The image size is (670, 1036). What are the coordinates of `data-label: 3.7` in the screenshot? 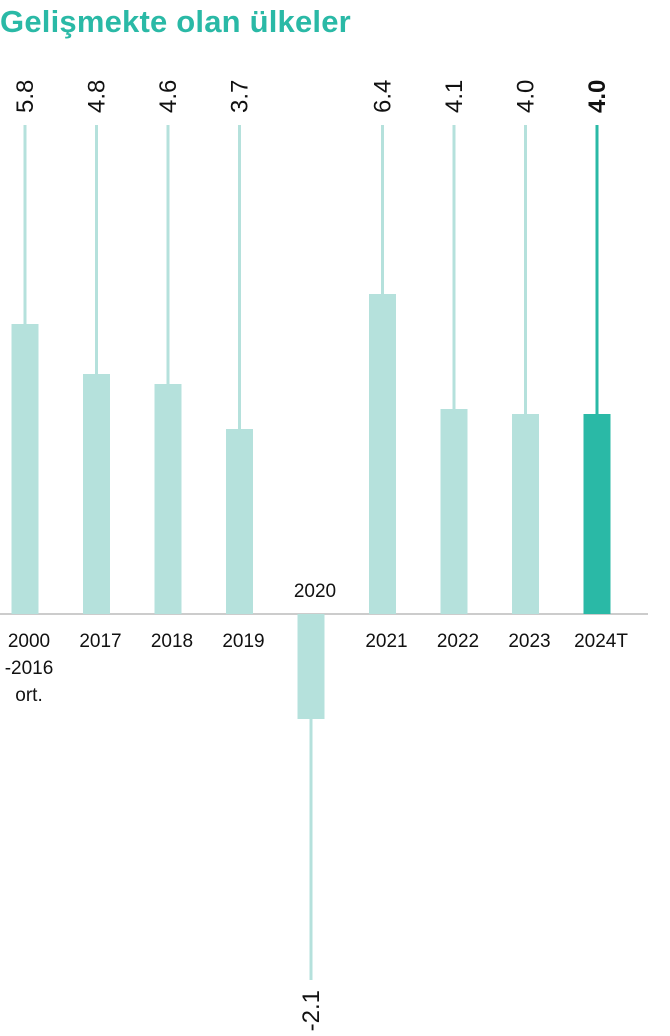 It's located at (240, 96).